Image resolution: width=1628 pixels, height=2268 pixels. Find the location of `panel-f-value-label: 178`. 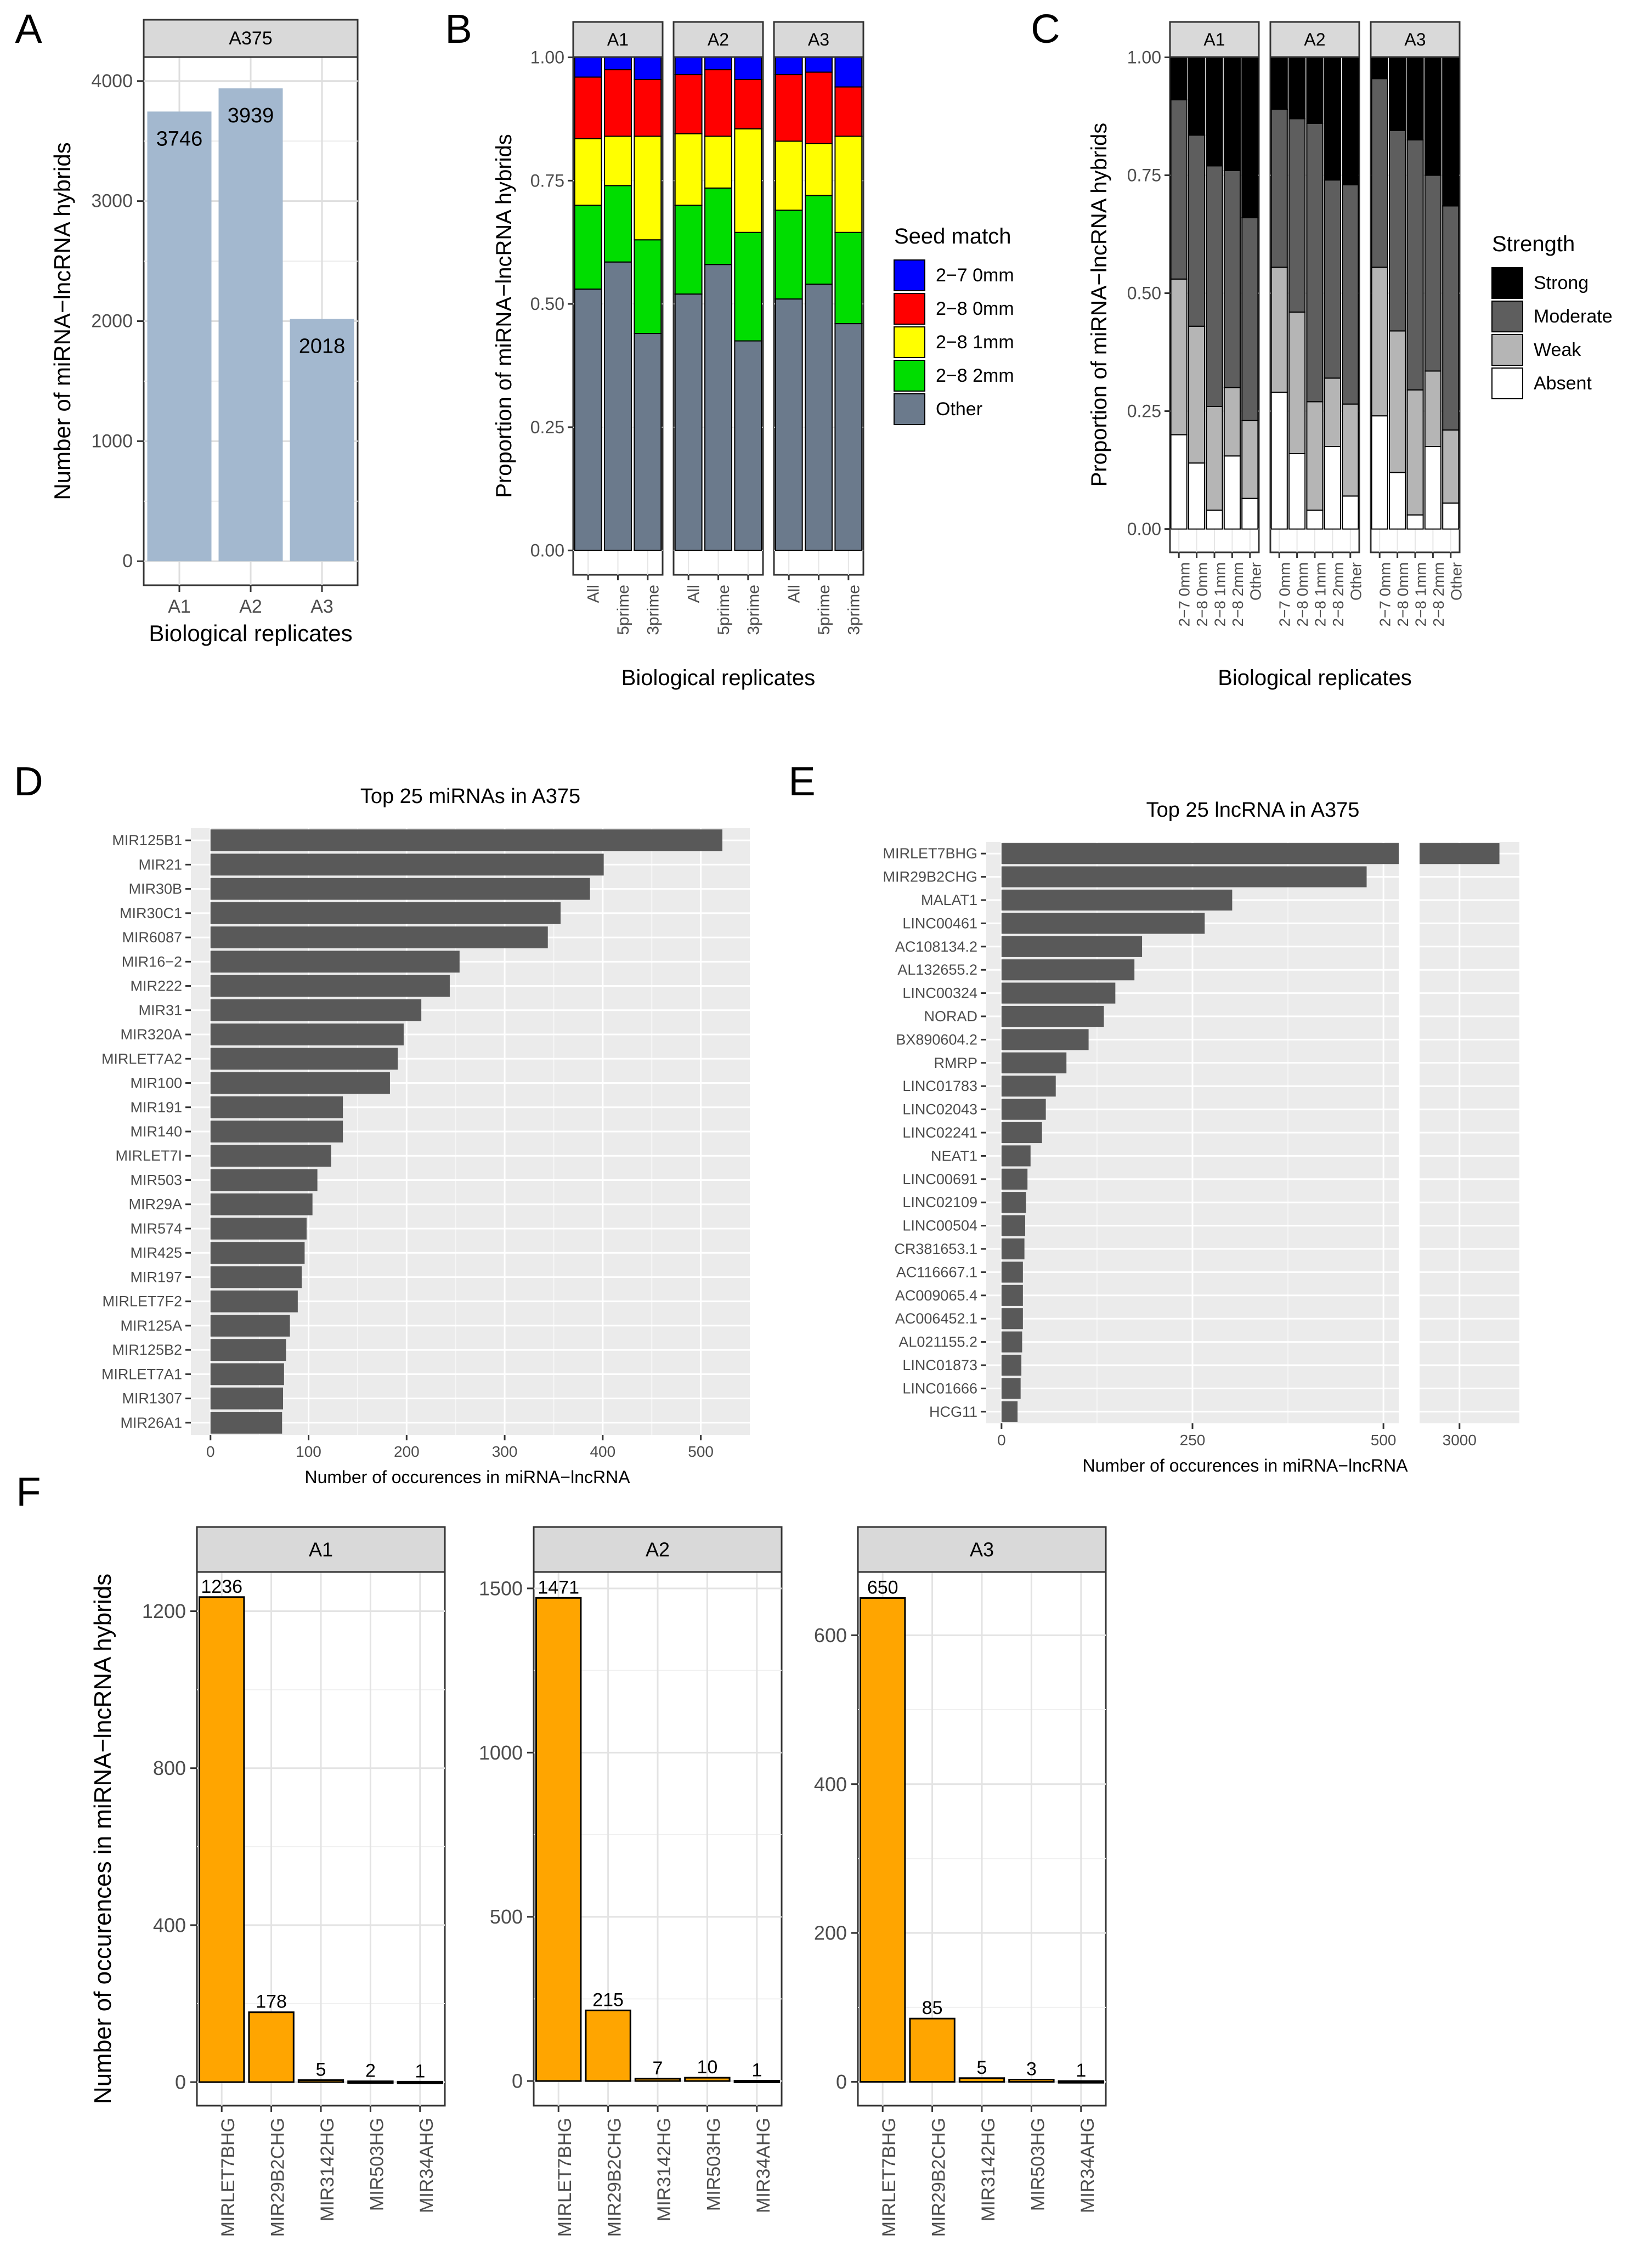

panel-f-value-label: 178 is located at coordinates (271, 2002).